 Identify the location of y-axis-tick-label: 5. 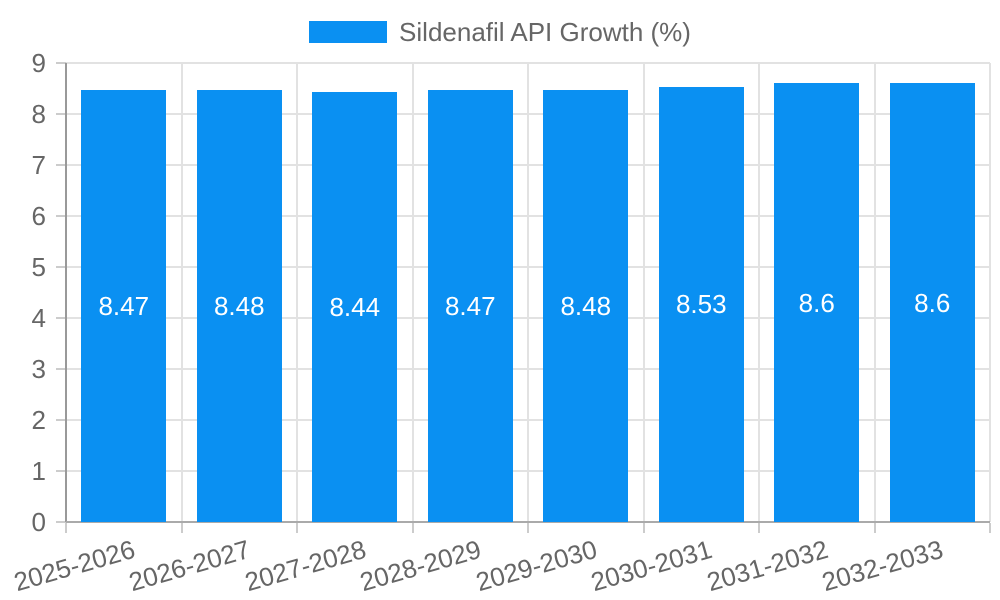
(38, 267).